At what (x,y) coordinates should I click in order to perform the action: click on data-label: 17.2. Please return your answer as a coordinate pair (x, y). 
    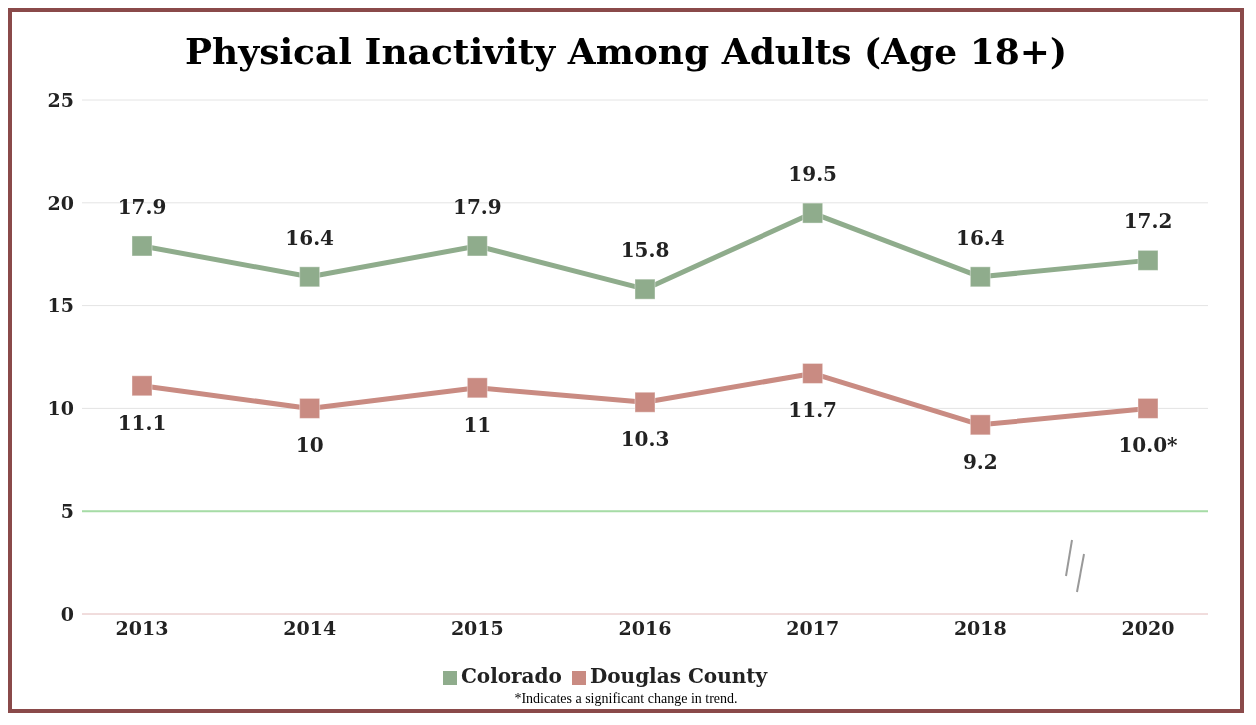
    Looking at the image, I should click on (1148, 221).